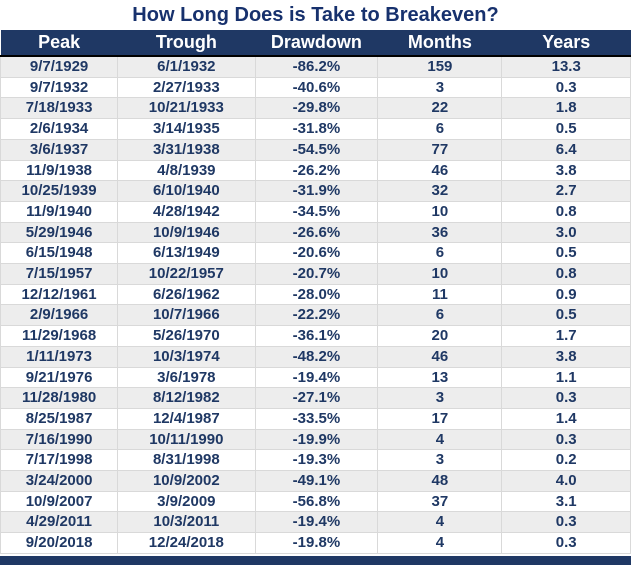 The height and width of the screenshot is (565, 631). I want to click on cell-peak: 2/6/1934, so click(59, 129).